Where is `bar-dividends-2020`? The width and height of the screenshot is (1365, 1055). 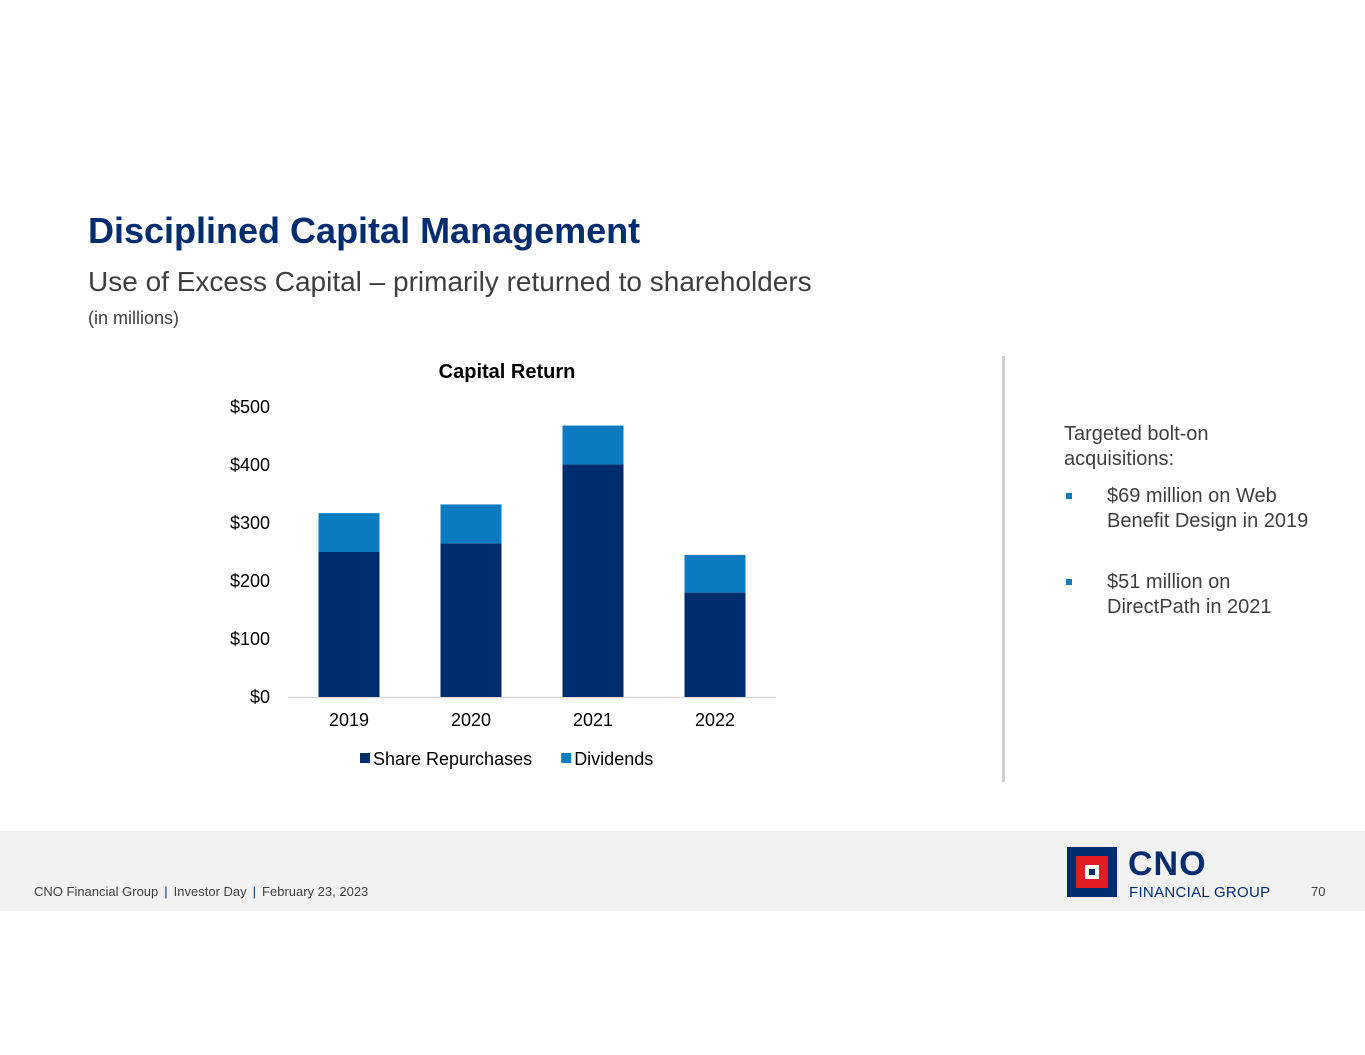 bar-dividends-2020 is located at coordinates (471, 524).